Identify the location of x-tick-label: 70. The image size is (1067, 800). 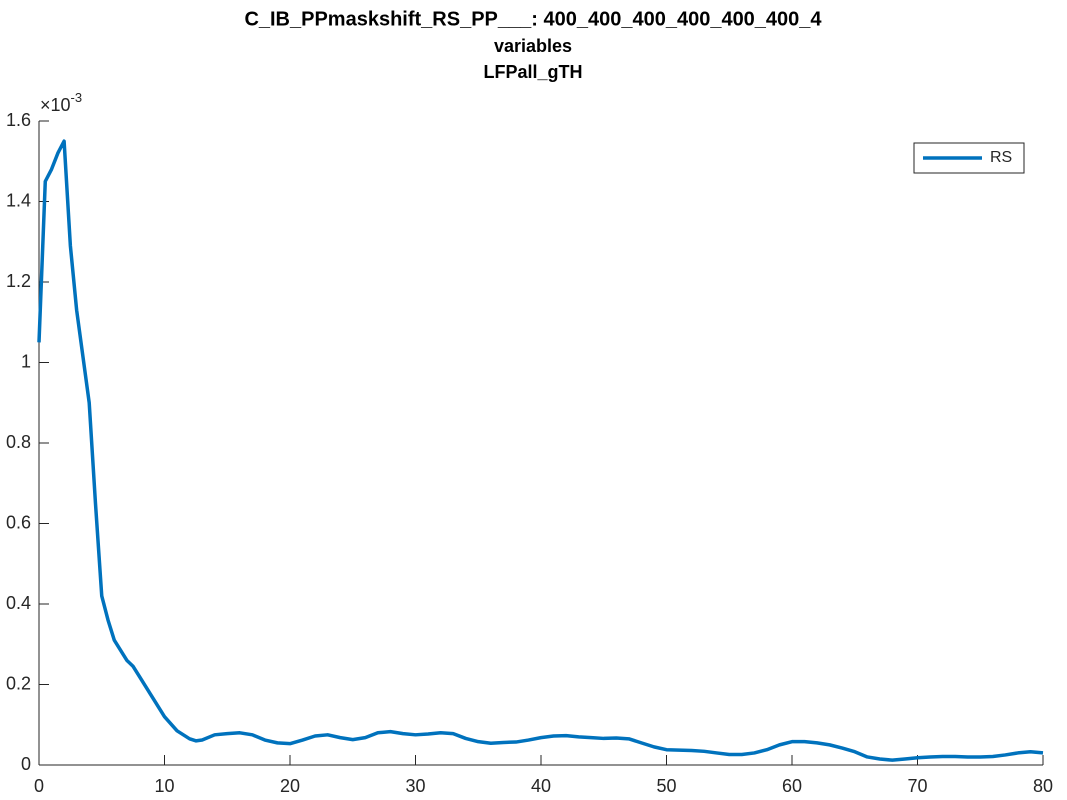
(917, 786).